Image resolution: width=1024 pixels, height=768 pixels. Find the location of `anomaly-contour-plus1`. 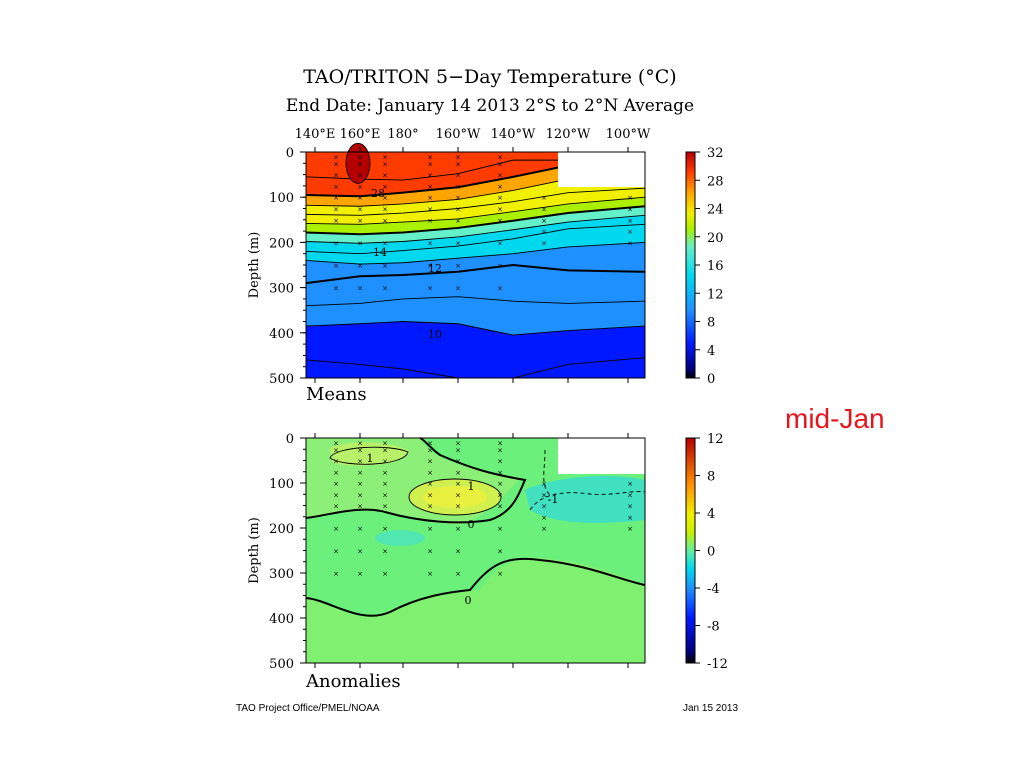

anomaly-contour-plus1 is located at coordinates (369, 455).